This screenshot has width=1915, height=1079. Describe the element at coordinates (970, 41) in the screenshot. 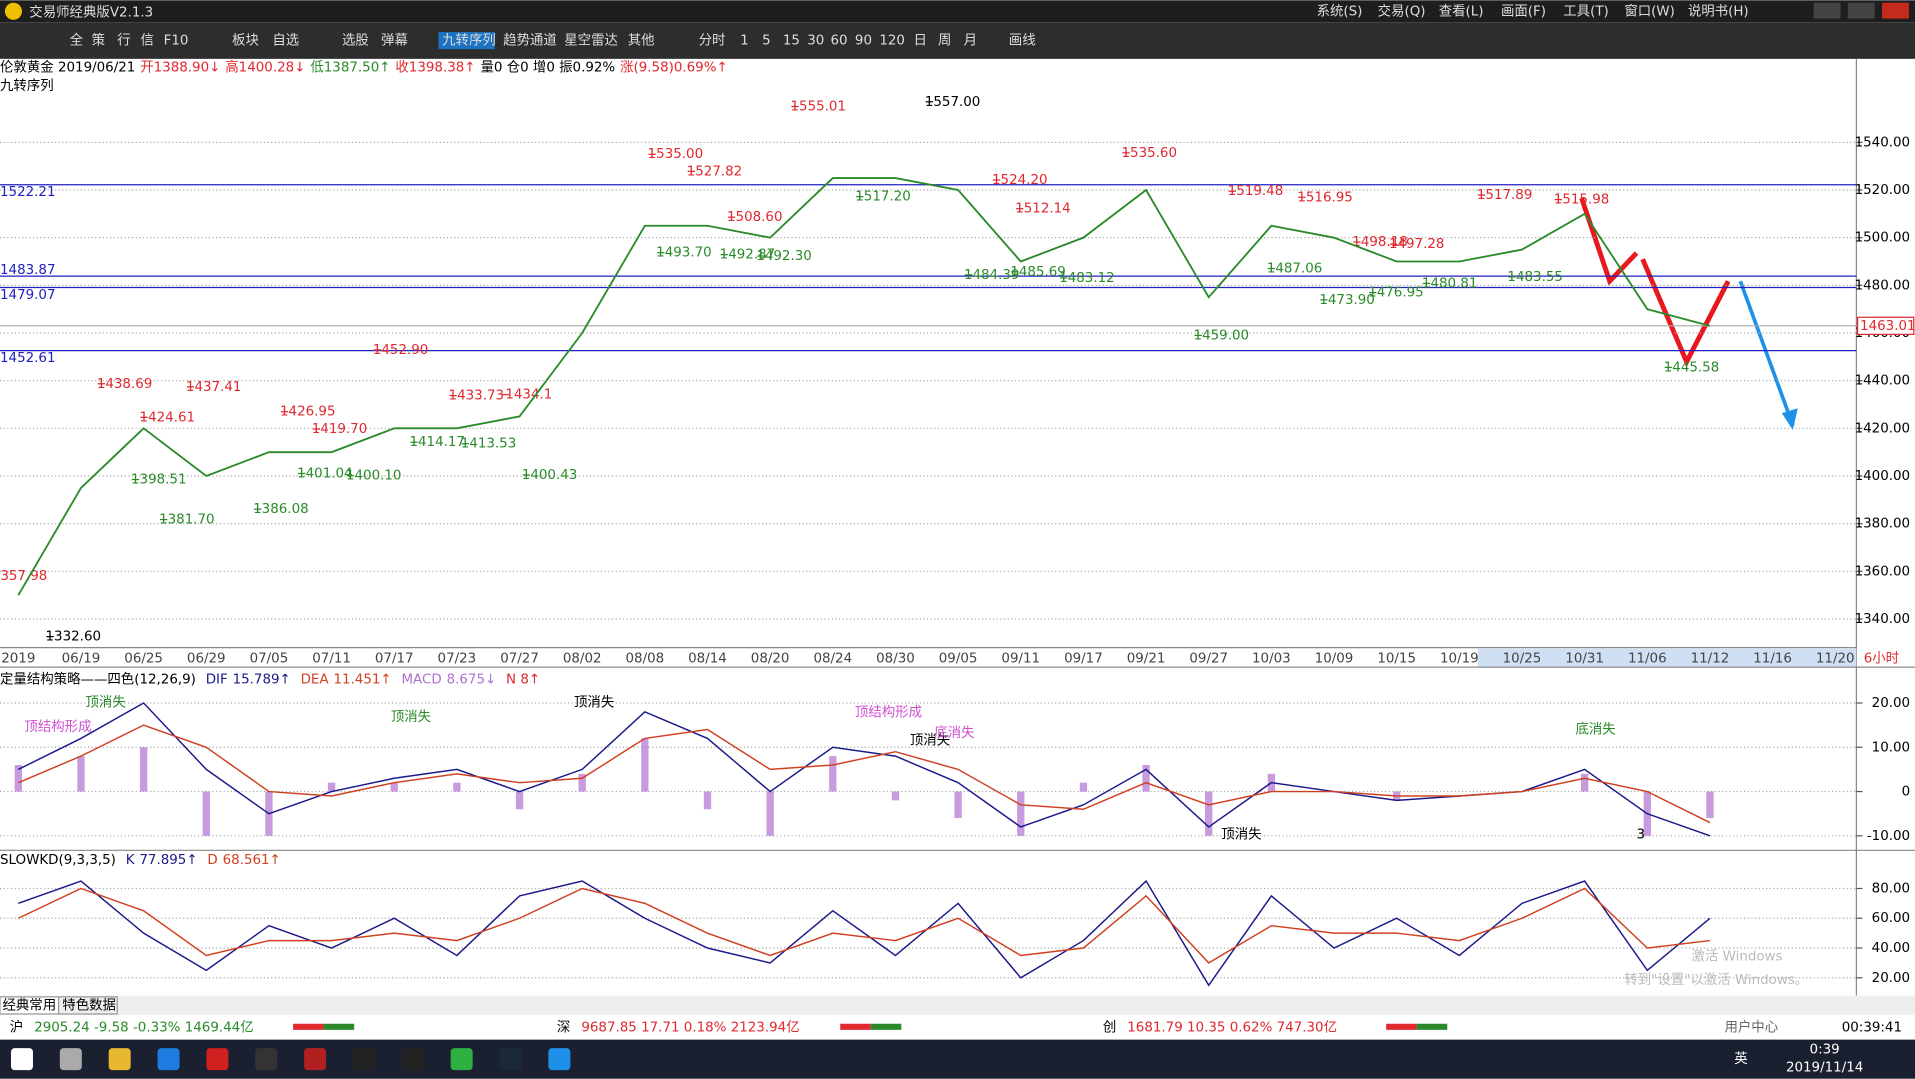

I see `toolbar-item: 月` at that location.